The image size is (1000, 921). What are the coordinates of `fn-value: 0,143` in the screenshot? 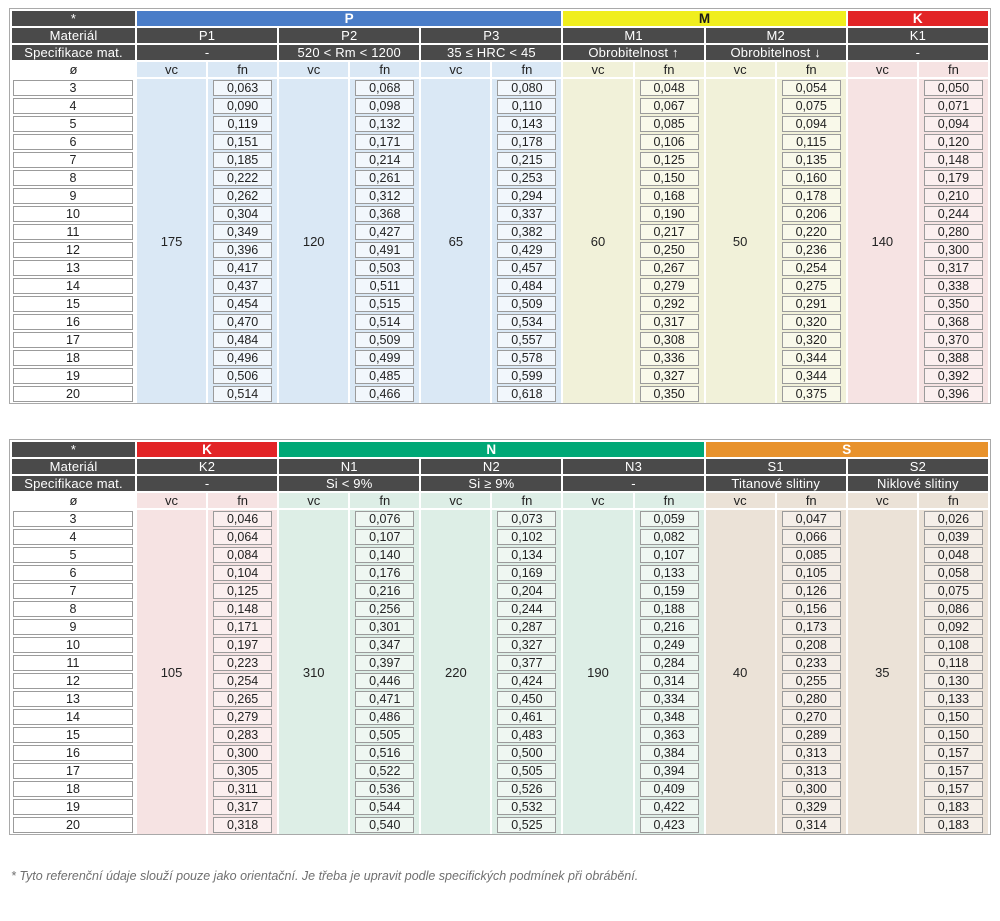 It's located at (527, 124).